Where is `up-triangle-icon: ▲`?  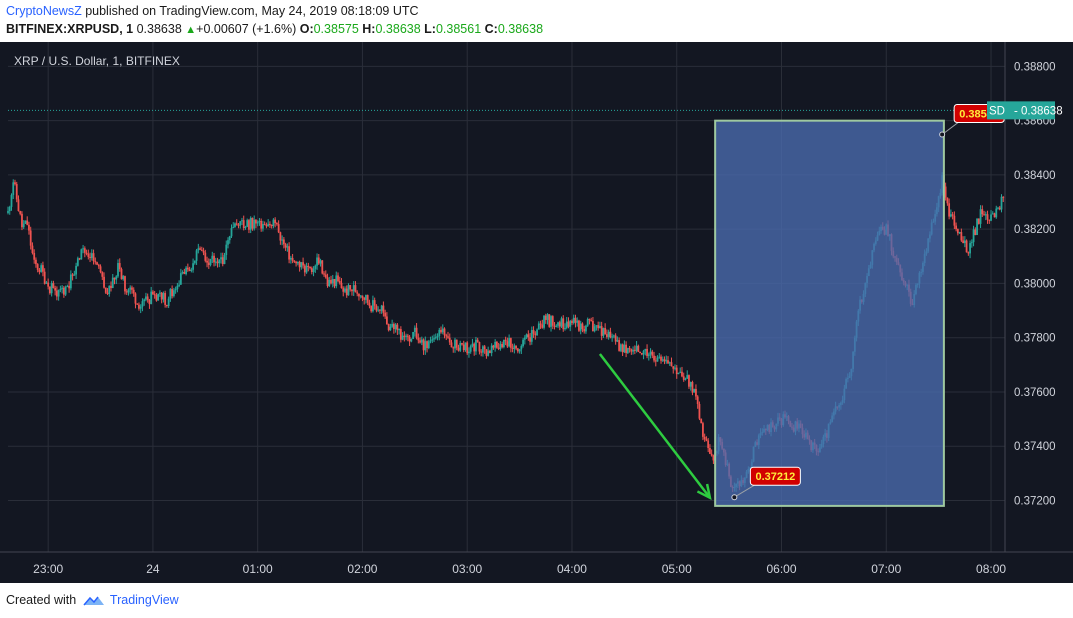 up-triangle-icon: ▲ is located at coordinates (191, 30).